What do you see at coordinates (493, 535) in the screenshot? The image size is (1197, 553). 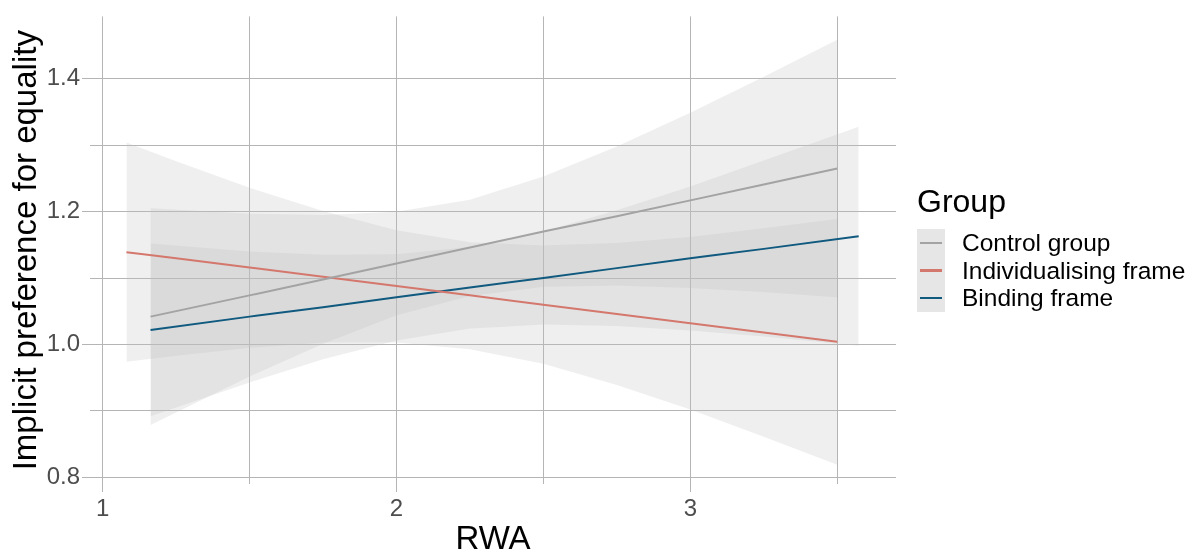 I see `x-axis-title: RWA` at bounding box center [493, 535].